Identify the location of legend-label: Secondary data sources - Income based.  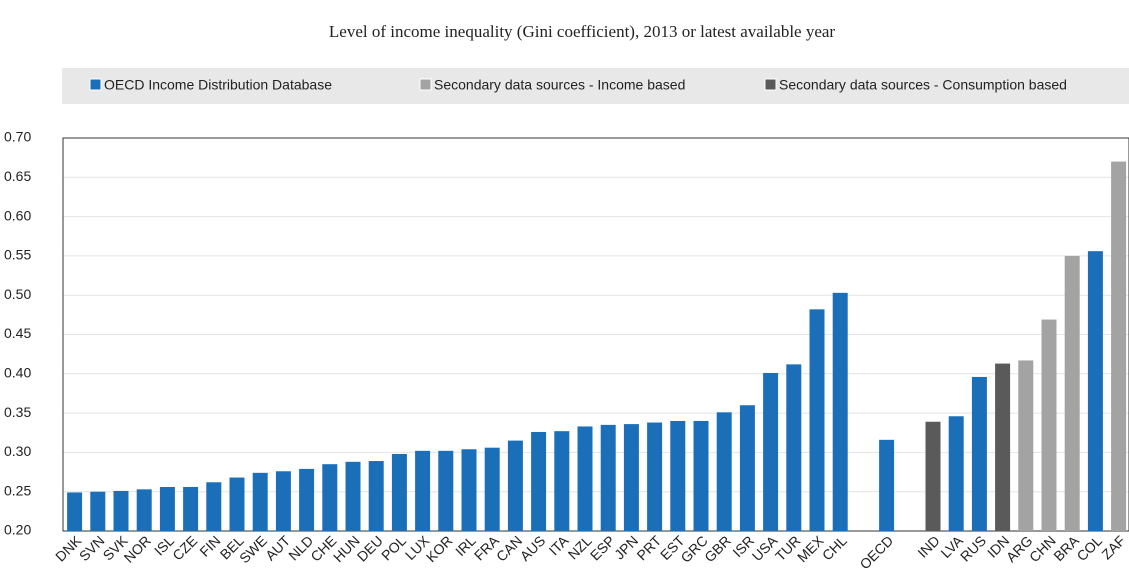
(559, 85).